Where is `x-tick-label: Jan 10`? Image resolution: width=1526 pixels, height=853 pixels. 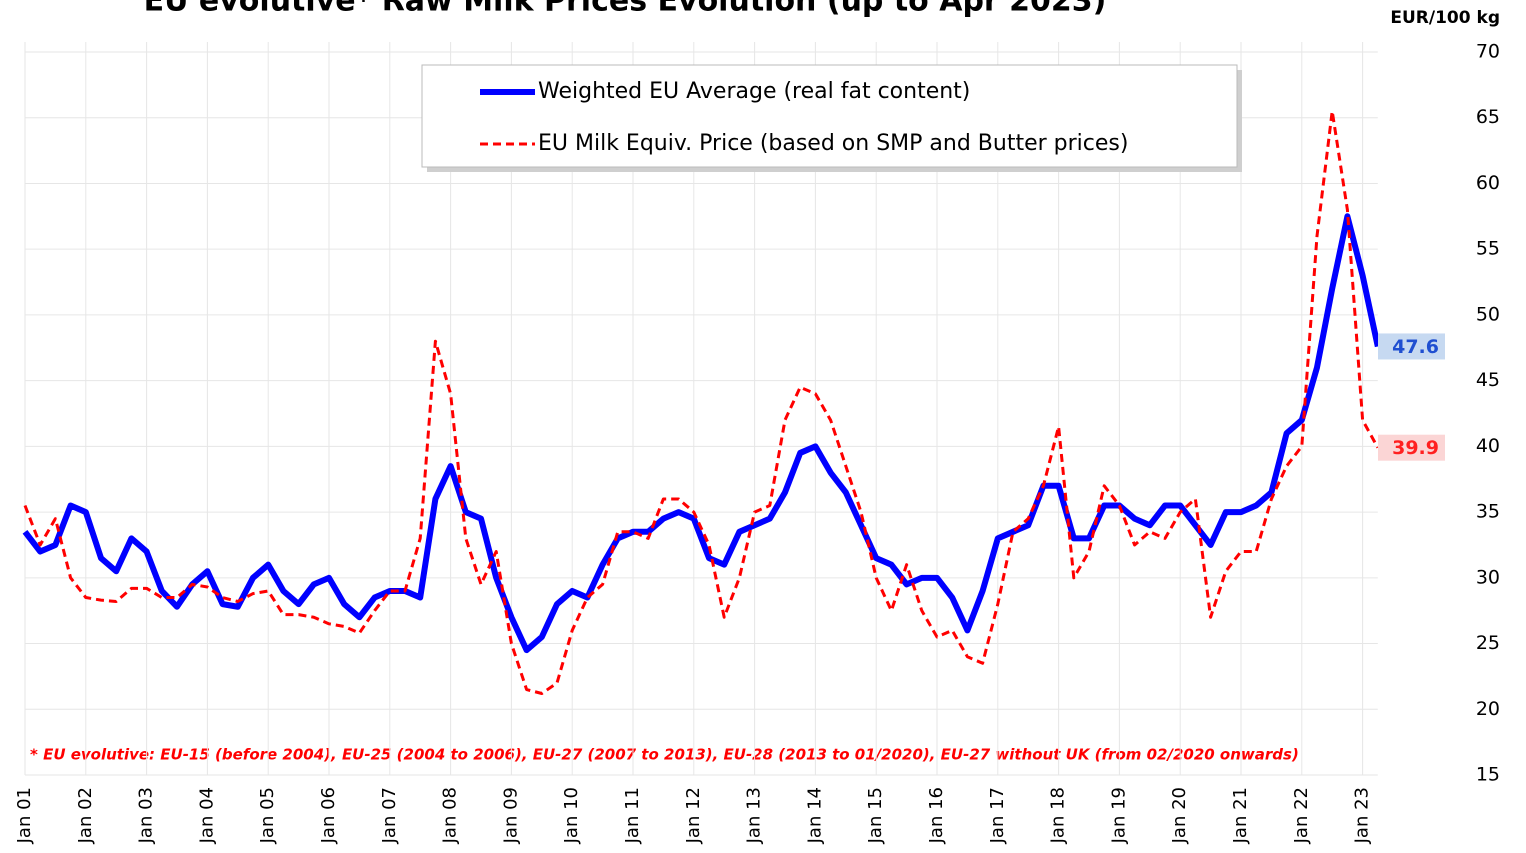 x-tick-label: Jan 10 is located at coordinates (571, 815).